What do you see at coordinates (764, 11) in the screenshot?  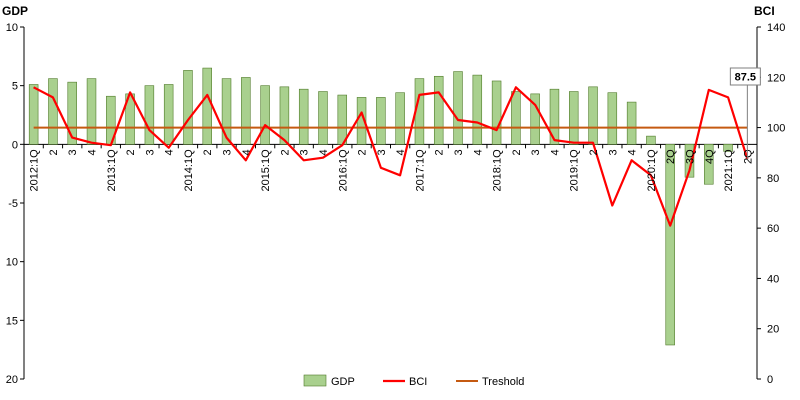 I see `right-axis-title: BCI` at bounding box center [764, 11].